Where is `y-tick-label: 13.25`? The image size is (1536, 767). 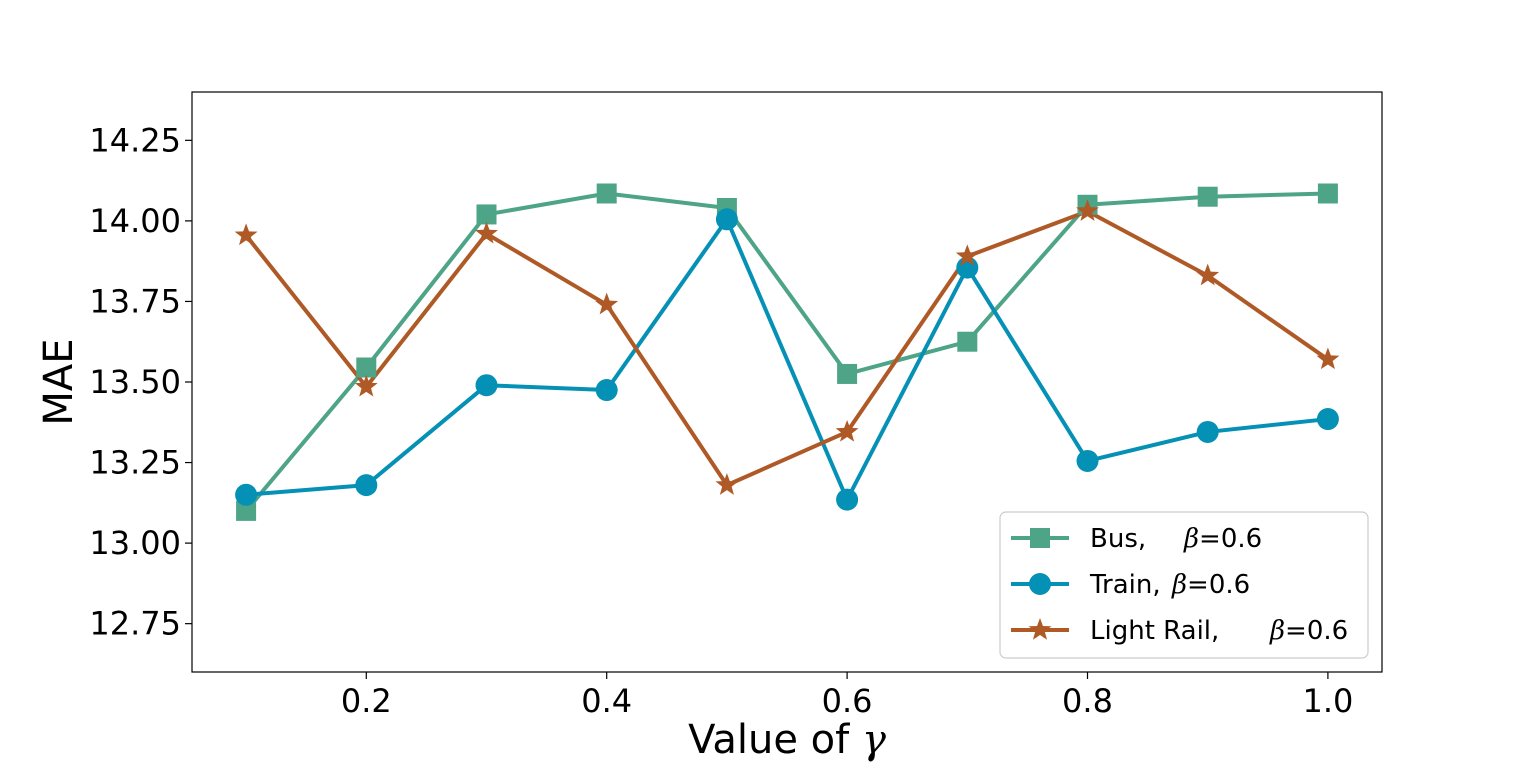 y-tick-label: 13.25 is located at coordinates (135, 463).